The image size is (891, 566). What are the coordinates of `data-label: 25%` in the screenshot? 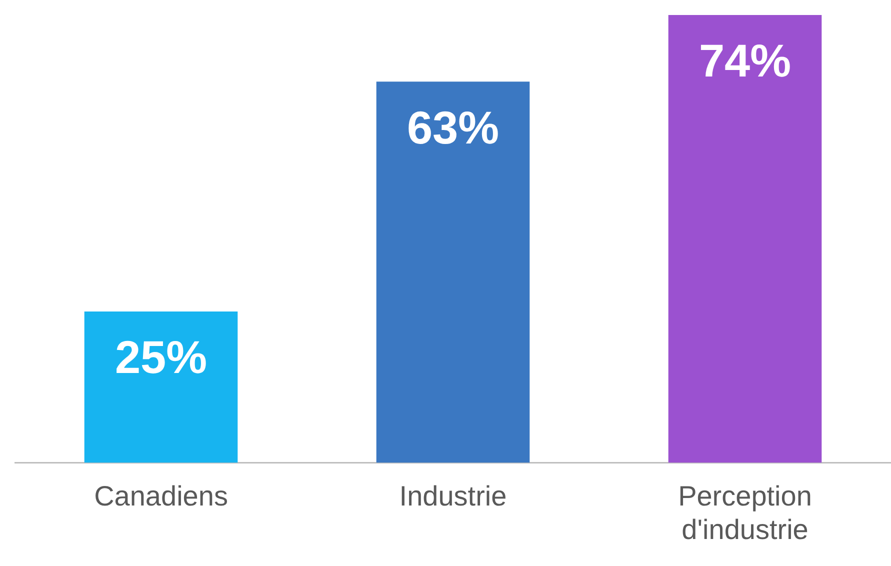 It's located at (161, 357).